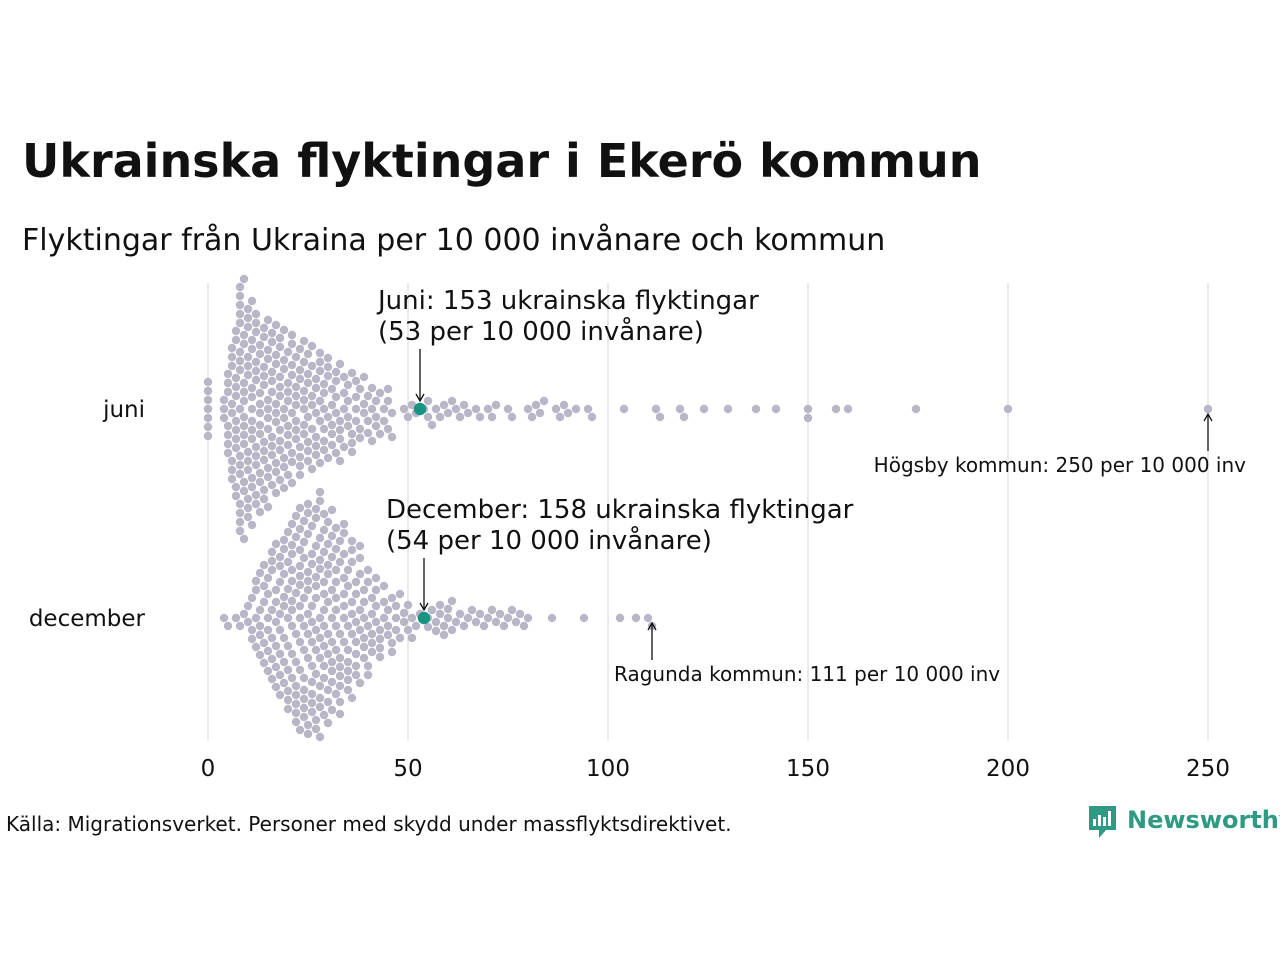  What do you see at coordinates (424, 618) in the screenshot?
I see `highlight-dot-december` at bounding box center [424, 618].